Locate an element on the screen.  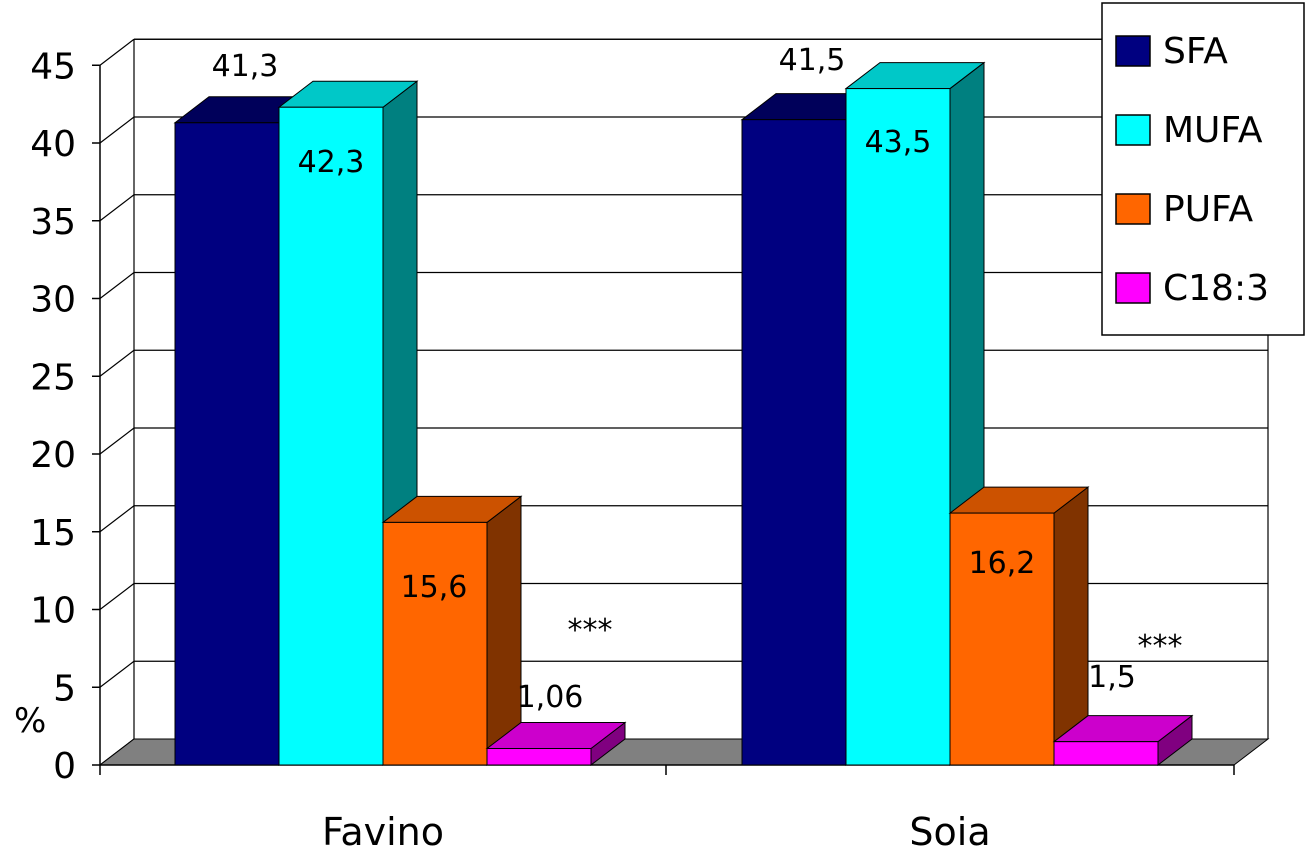
bar-c183-favino is located at coordinates (556, 744).